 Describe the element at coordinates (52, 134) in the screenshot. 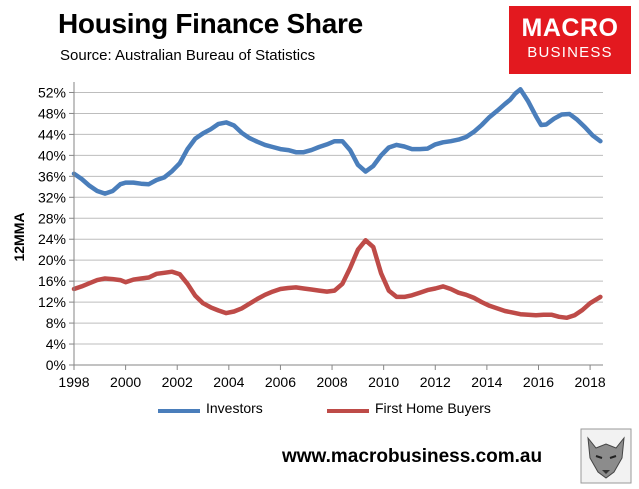

I see `y-tick-label: 44%` at that location.